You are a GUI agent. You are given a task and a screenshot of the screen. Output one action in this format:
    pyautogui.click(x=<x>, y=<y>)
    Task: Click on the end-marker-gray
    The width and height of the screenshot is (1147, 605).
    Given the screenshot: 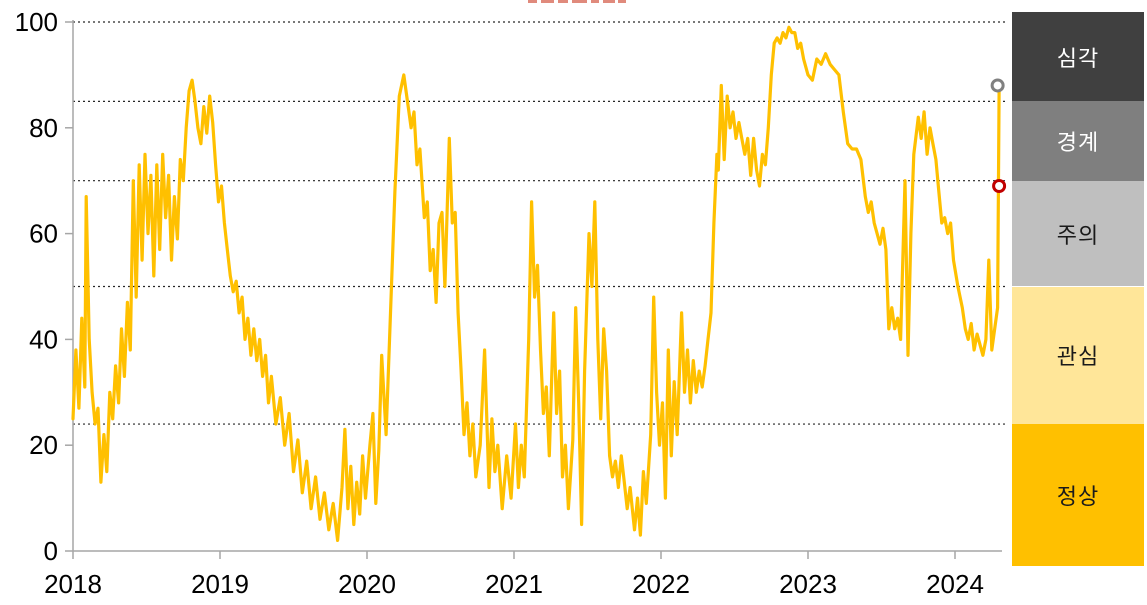 What is the action you would take?
    pyautogui.click(x=997, y=85)
    